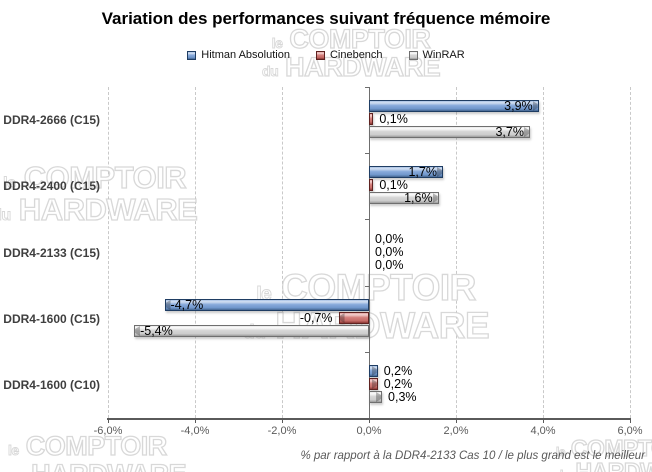 Image resolution: width=652 pixels, height=472 pixels. I want to click on value-label: 1,7%, so click(422, 172).